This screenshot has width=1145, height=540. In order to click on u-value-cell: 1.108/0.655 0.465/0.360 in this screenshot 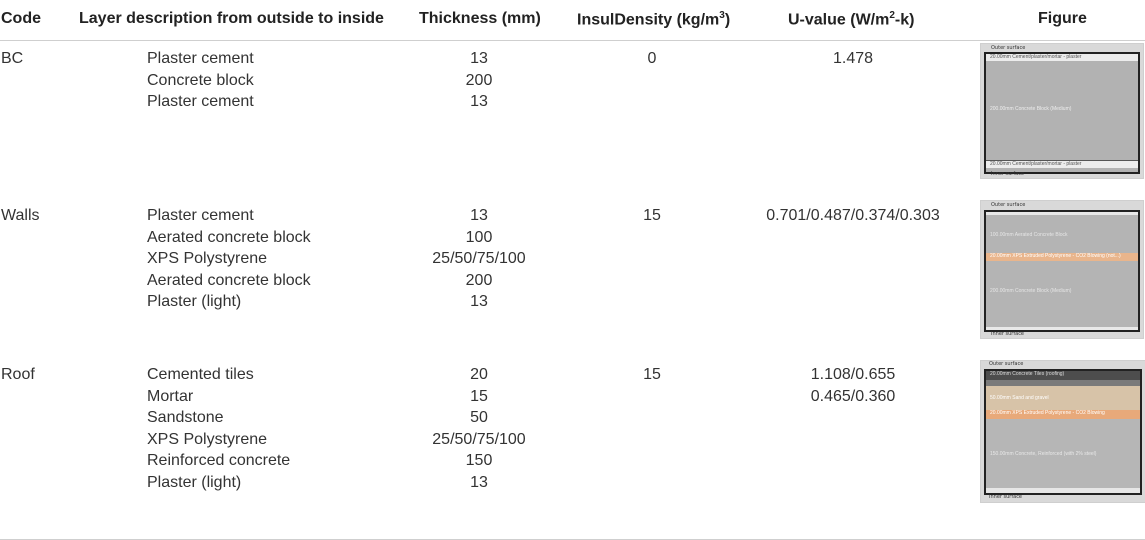, I will do `click(853, 385)`.